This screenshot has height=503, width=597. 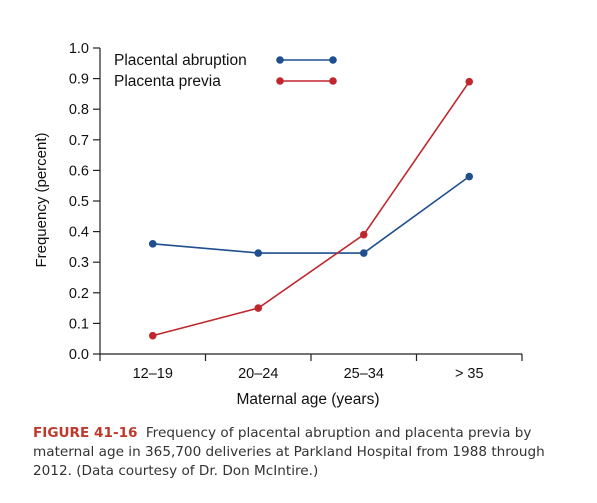 I want to click on y-tick-label: 0.7, so click(x=79, y=141).